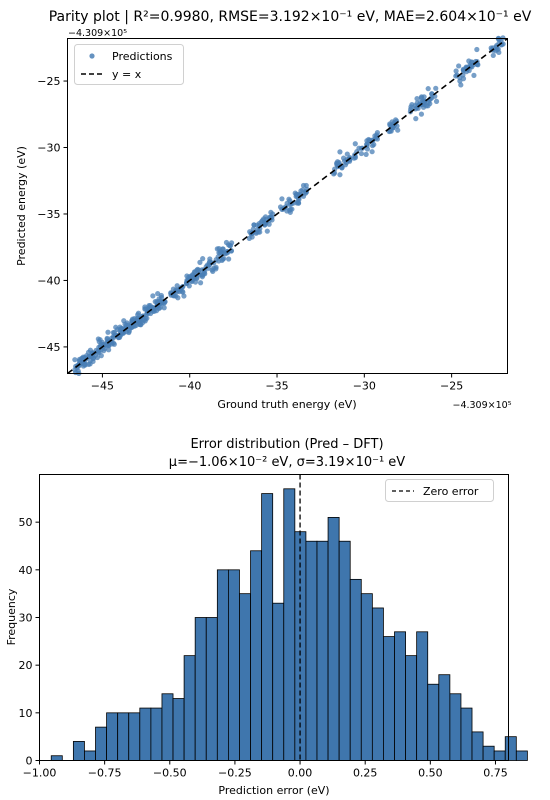 The image size is (550, 800). What do you see at coordinates (26, 618) in the screenshot?
I see `histogram-y-tick-label: 30` at bounding box center [26, 618].